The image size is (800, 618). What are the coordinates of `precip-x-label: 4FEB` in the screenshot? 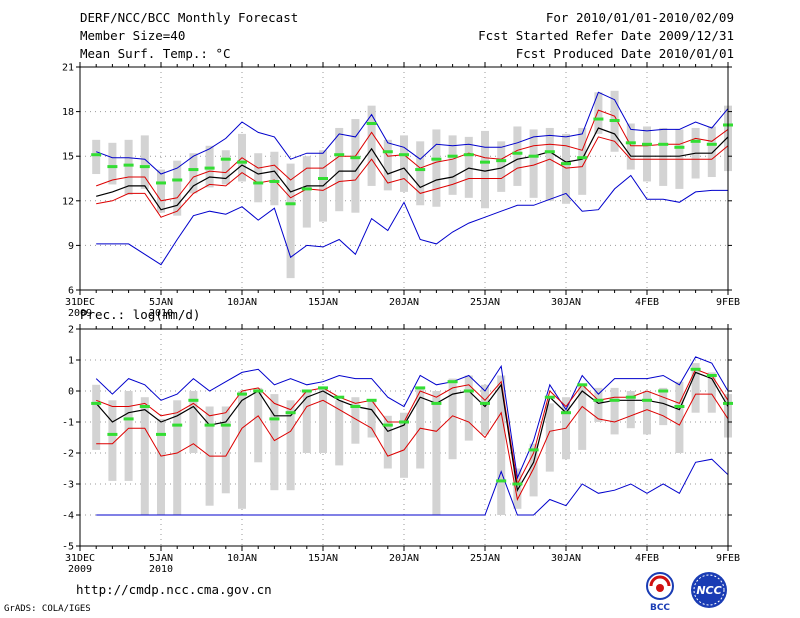 It's located at (647, 558).